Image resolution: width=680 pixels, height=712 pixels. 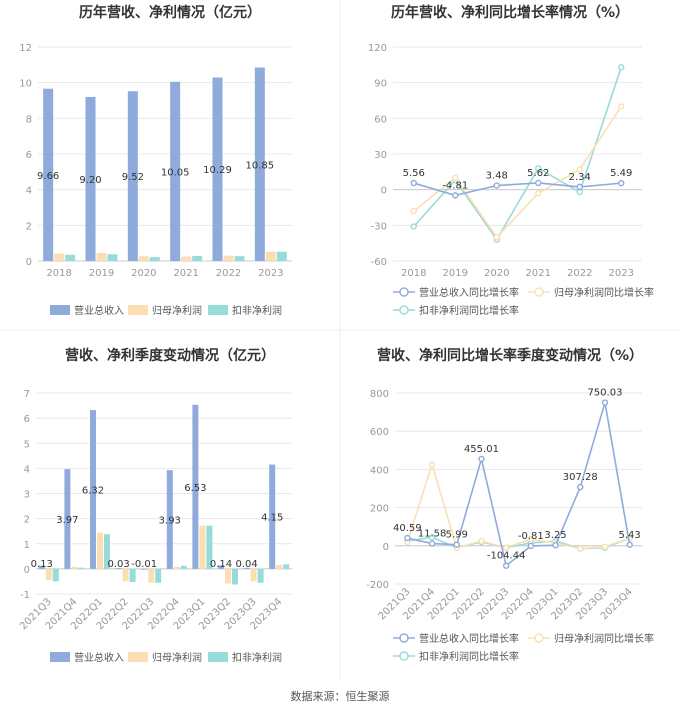 What do you see at coordinates (29, 191) in the screenshot?
I see `y-tick-label: 4` at bounding box center [29, 191].